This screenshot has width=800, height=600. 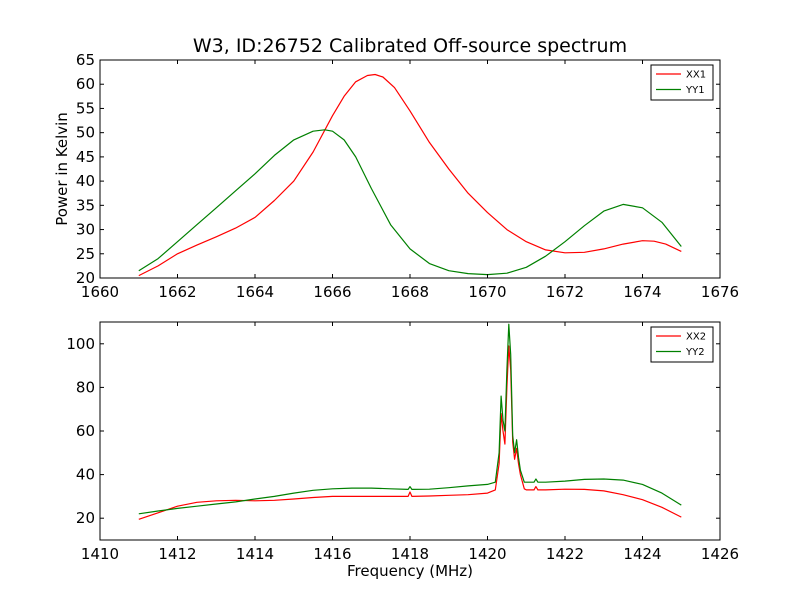 I want to click on legend-label-yy2: YY2, so click(x=695, y=352).